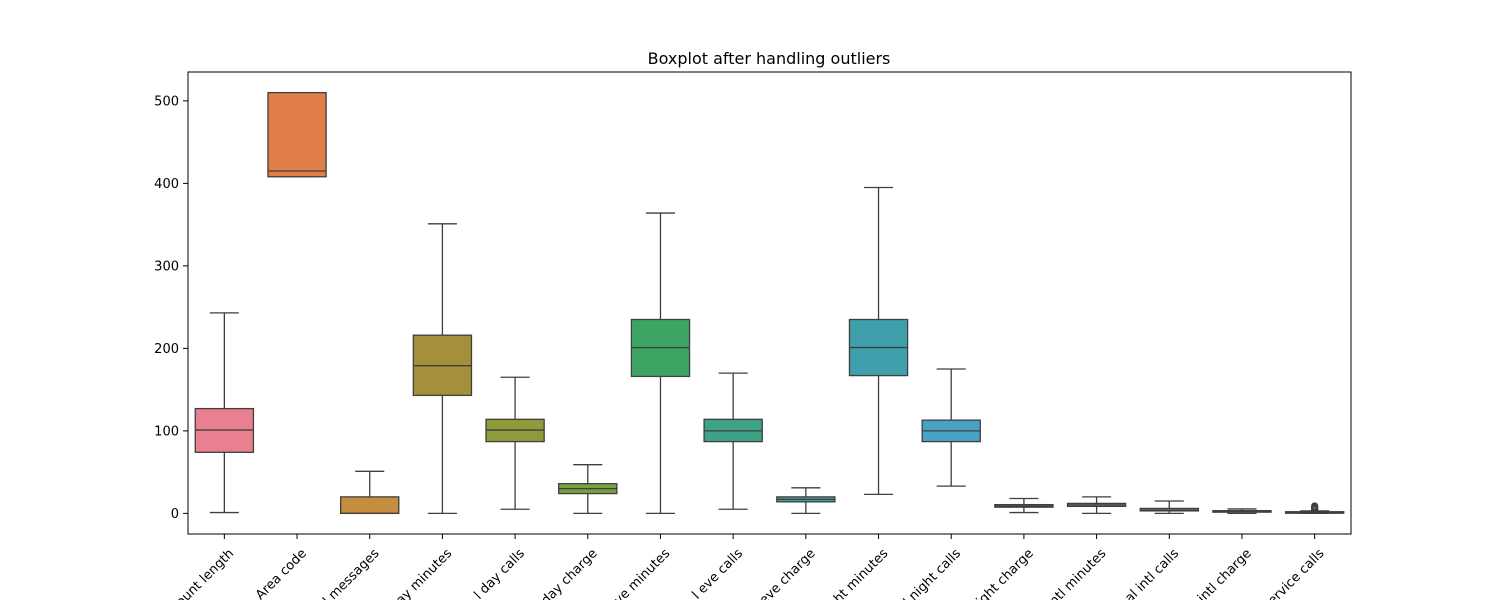 The image size is (1500, 600). Describe the element at coordinates (1225, 573) in the screenshot. I see `x-tick-label: intl charge` at that location.